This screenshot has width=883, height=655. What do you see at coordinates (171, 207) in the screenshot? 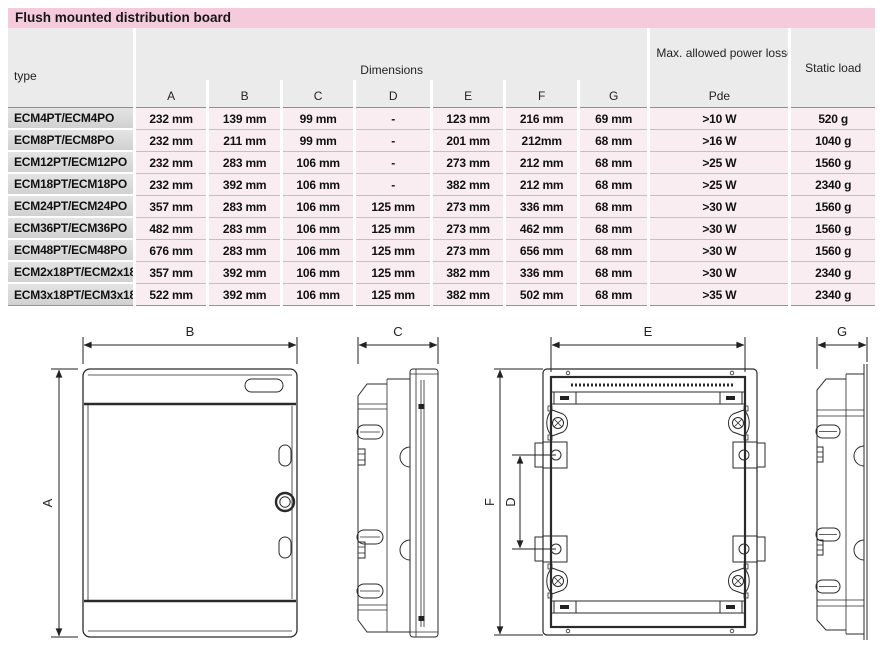
I see `value-cell: 357 mm` at bounding box center [171, 207].